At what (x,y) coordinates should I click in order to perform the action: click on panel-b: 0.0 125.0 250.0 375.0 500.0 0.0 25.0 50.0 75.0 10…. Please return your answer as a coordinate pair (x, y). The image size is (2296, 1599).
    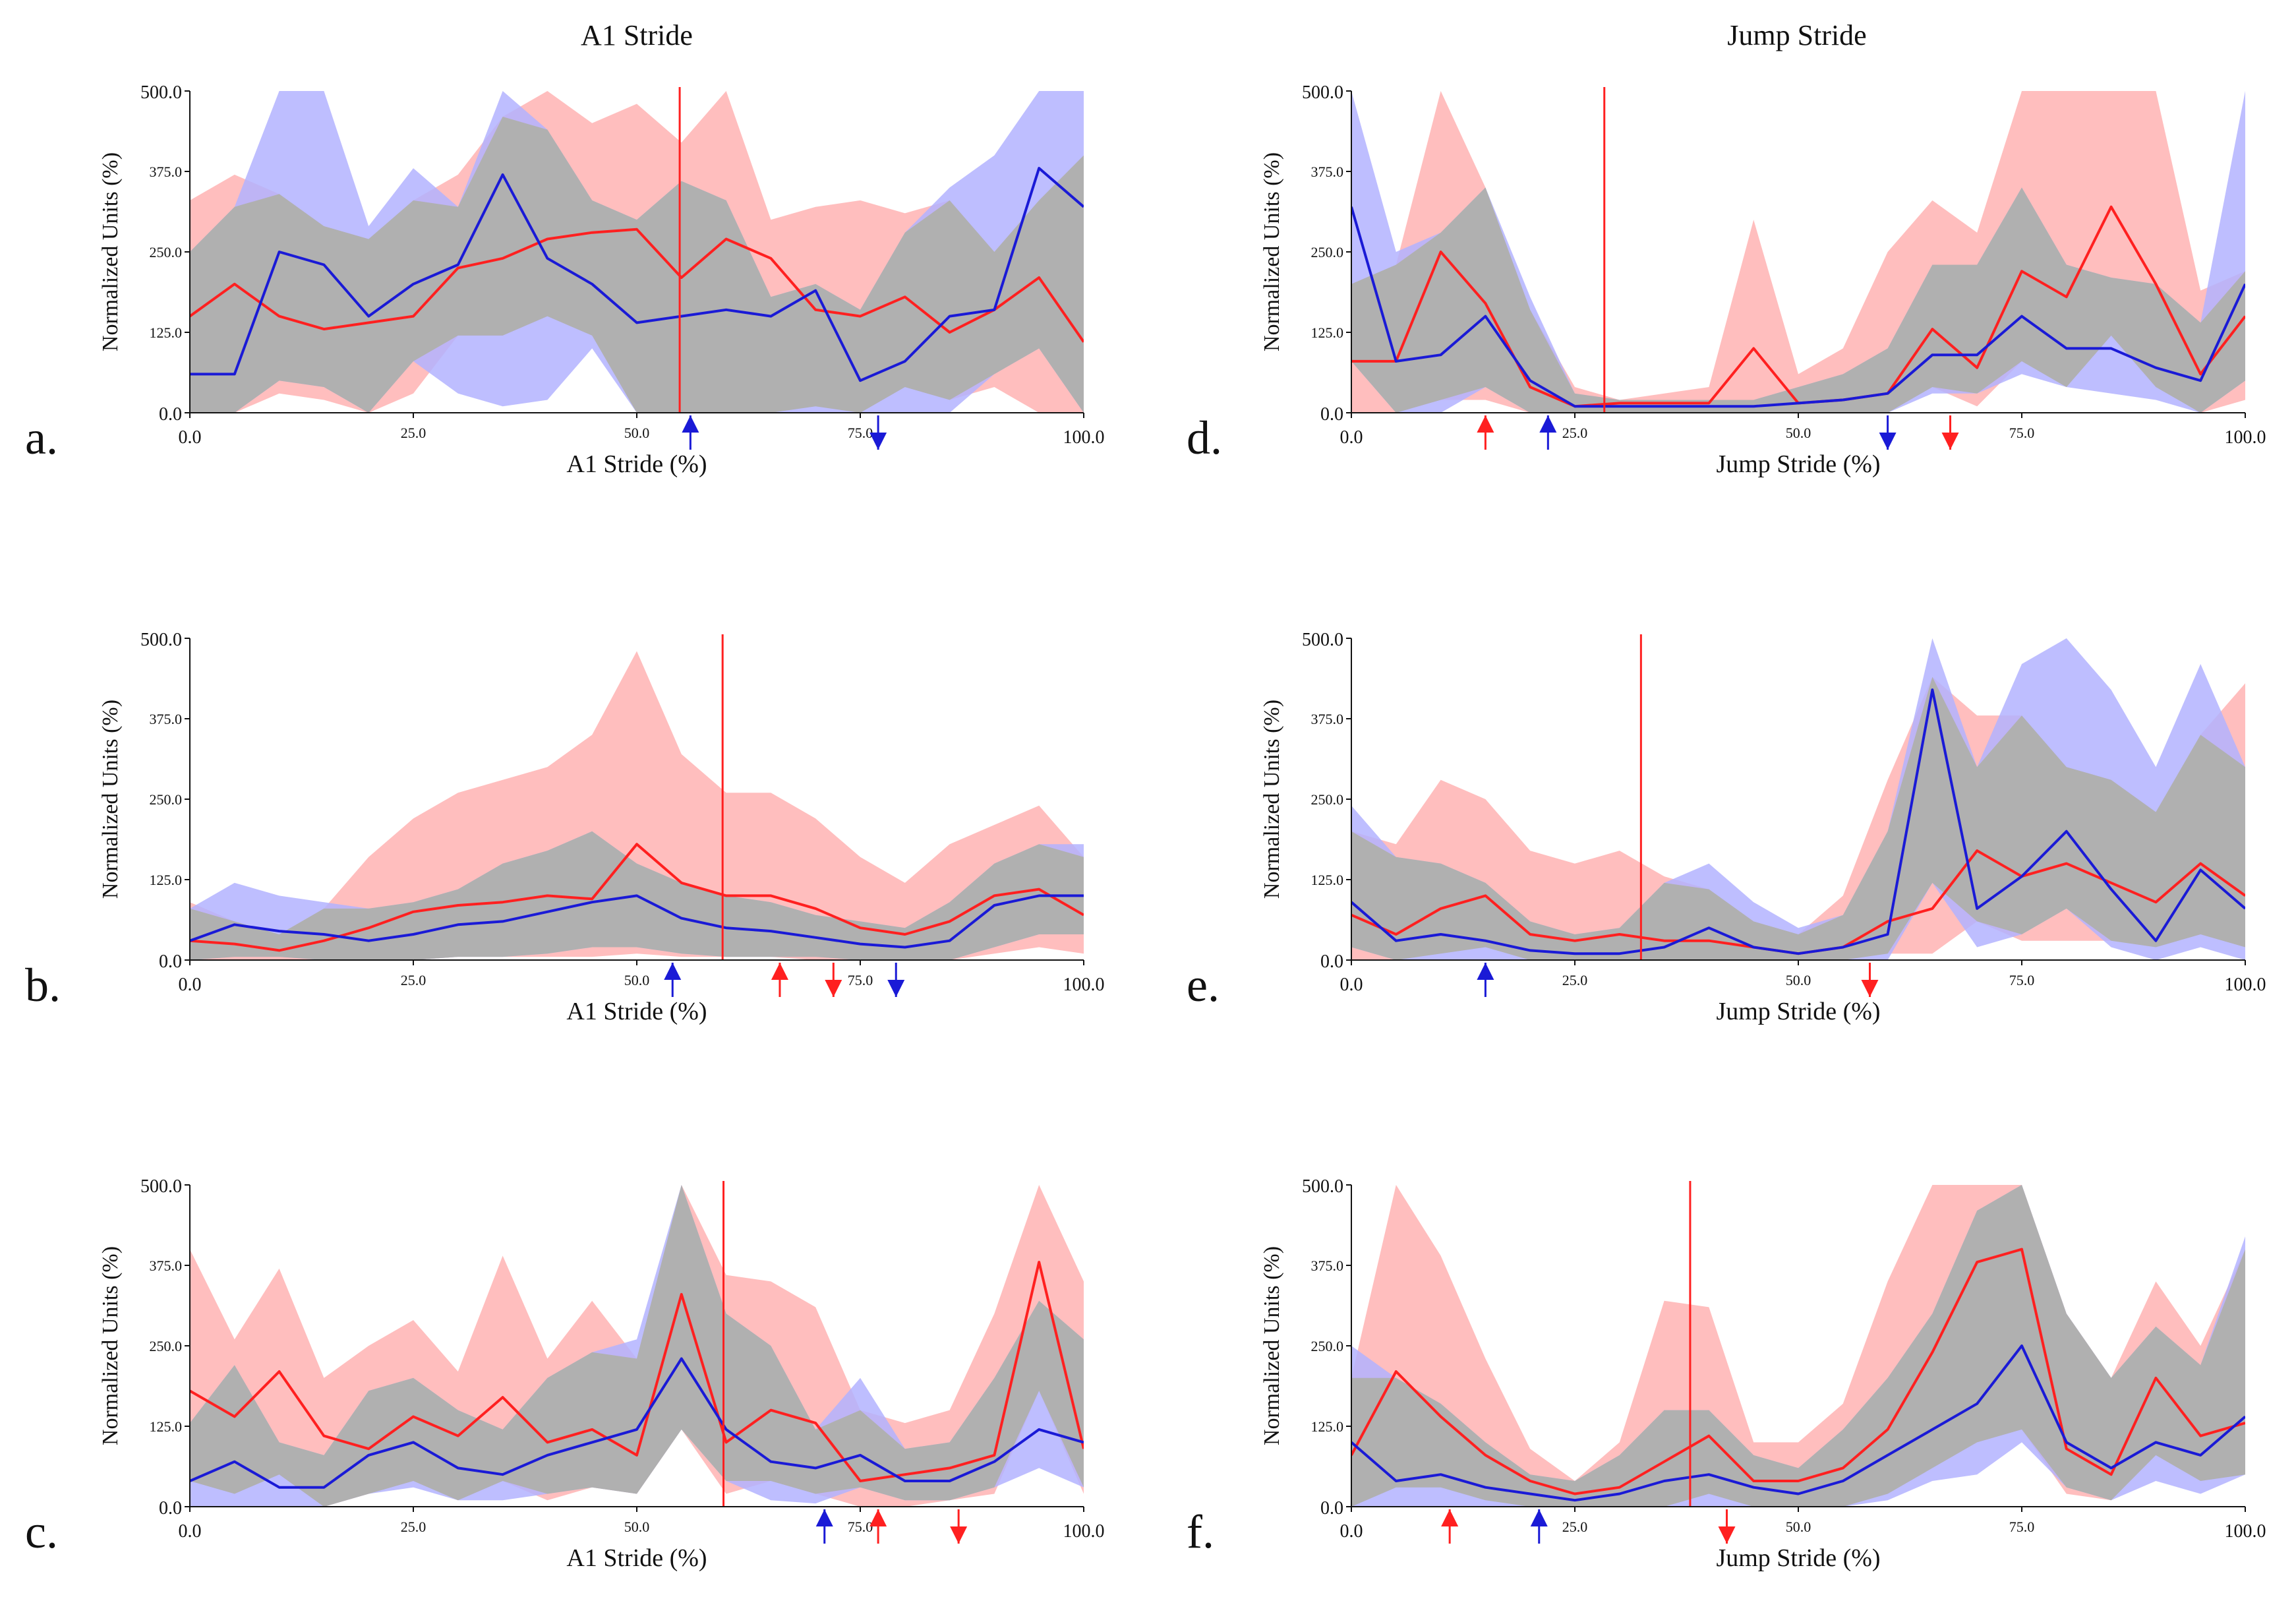
    Looking at the image, I should click on (565, 828).